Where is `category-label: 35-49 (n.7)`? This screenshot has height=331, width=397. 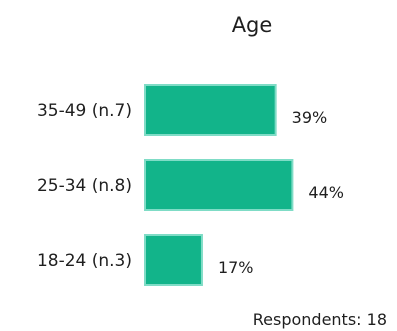
category-label: 35-49 (n.7) is located at coordinates (84, 111).